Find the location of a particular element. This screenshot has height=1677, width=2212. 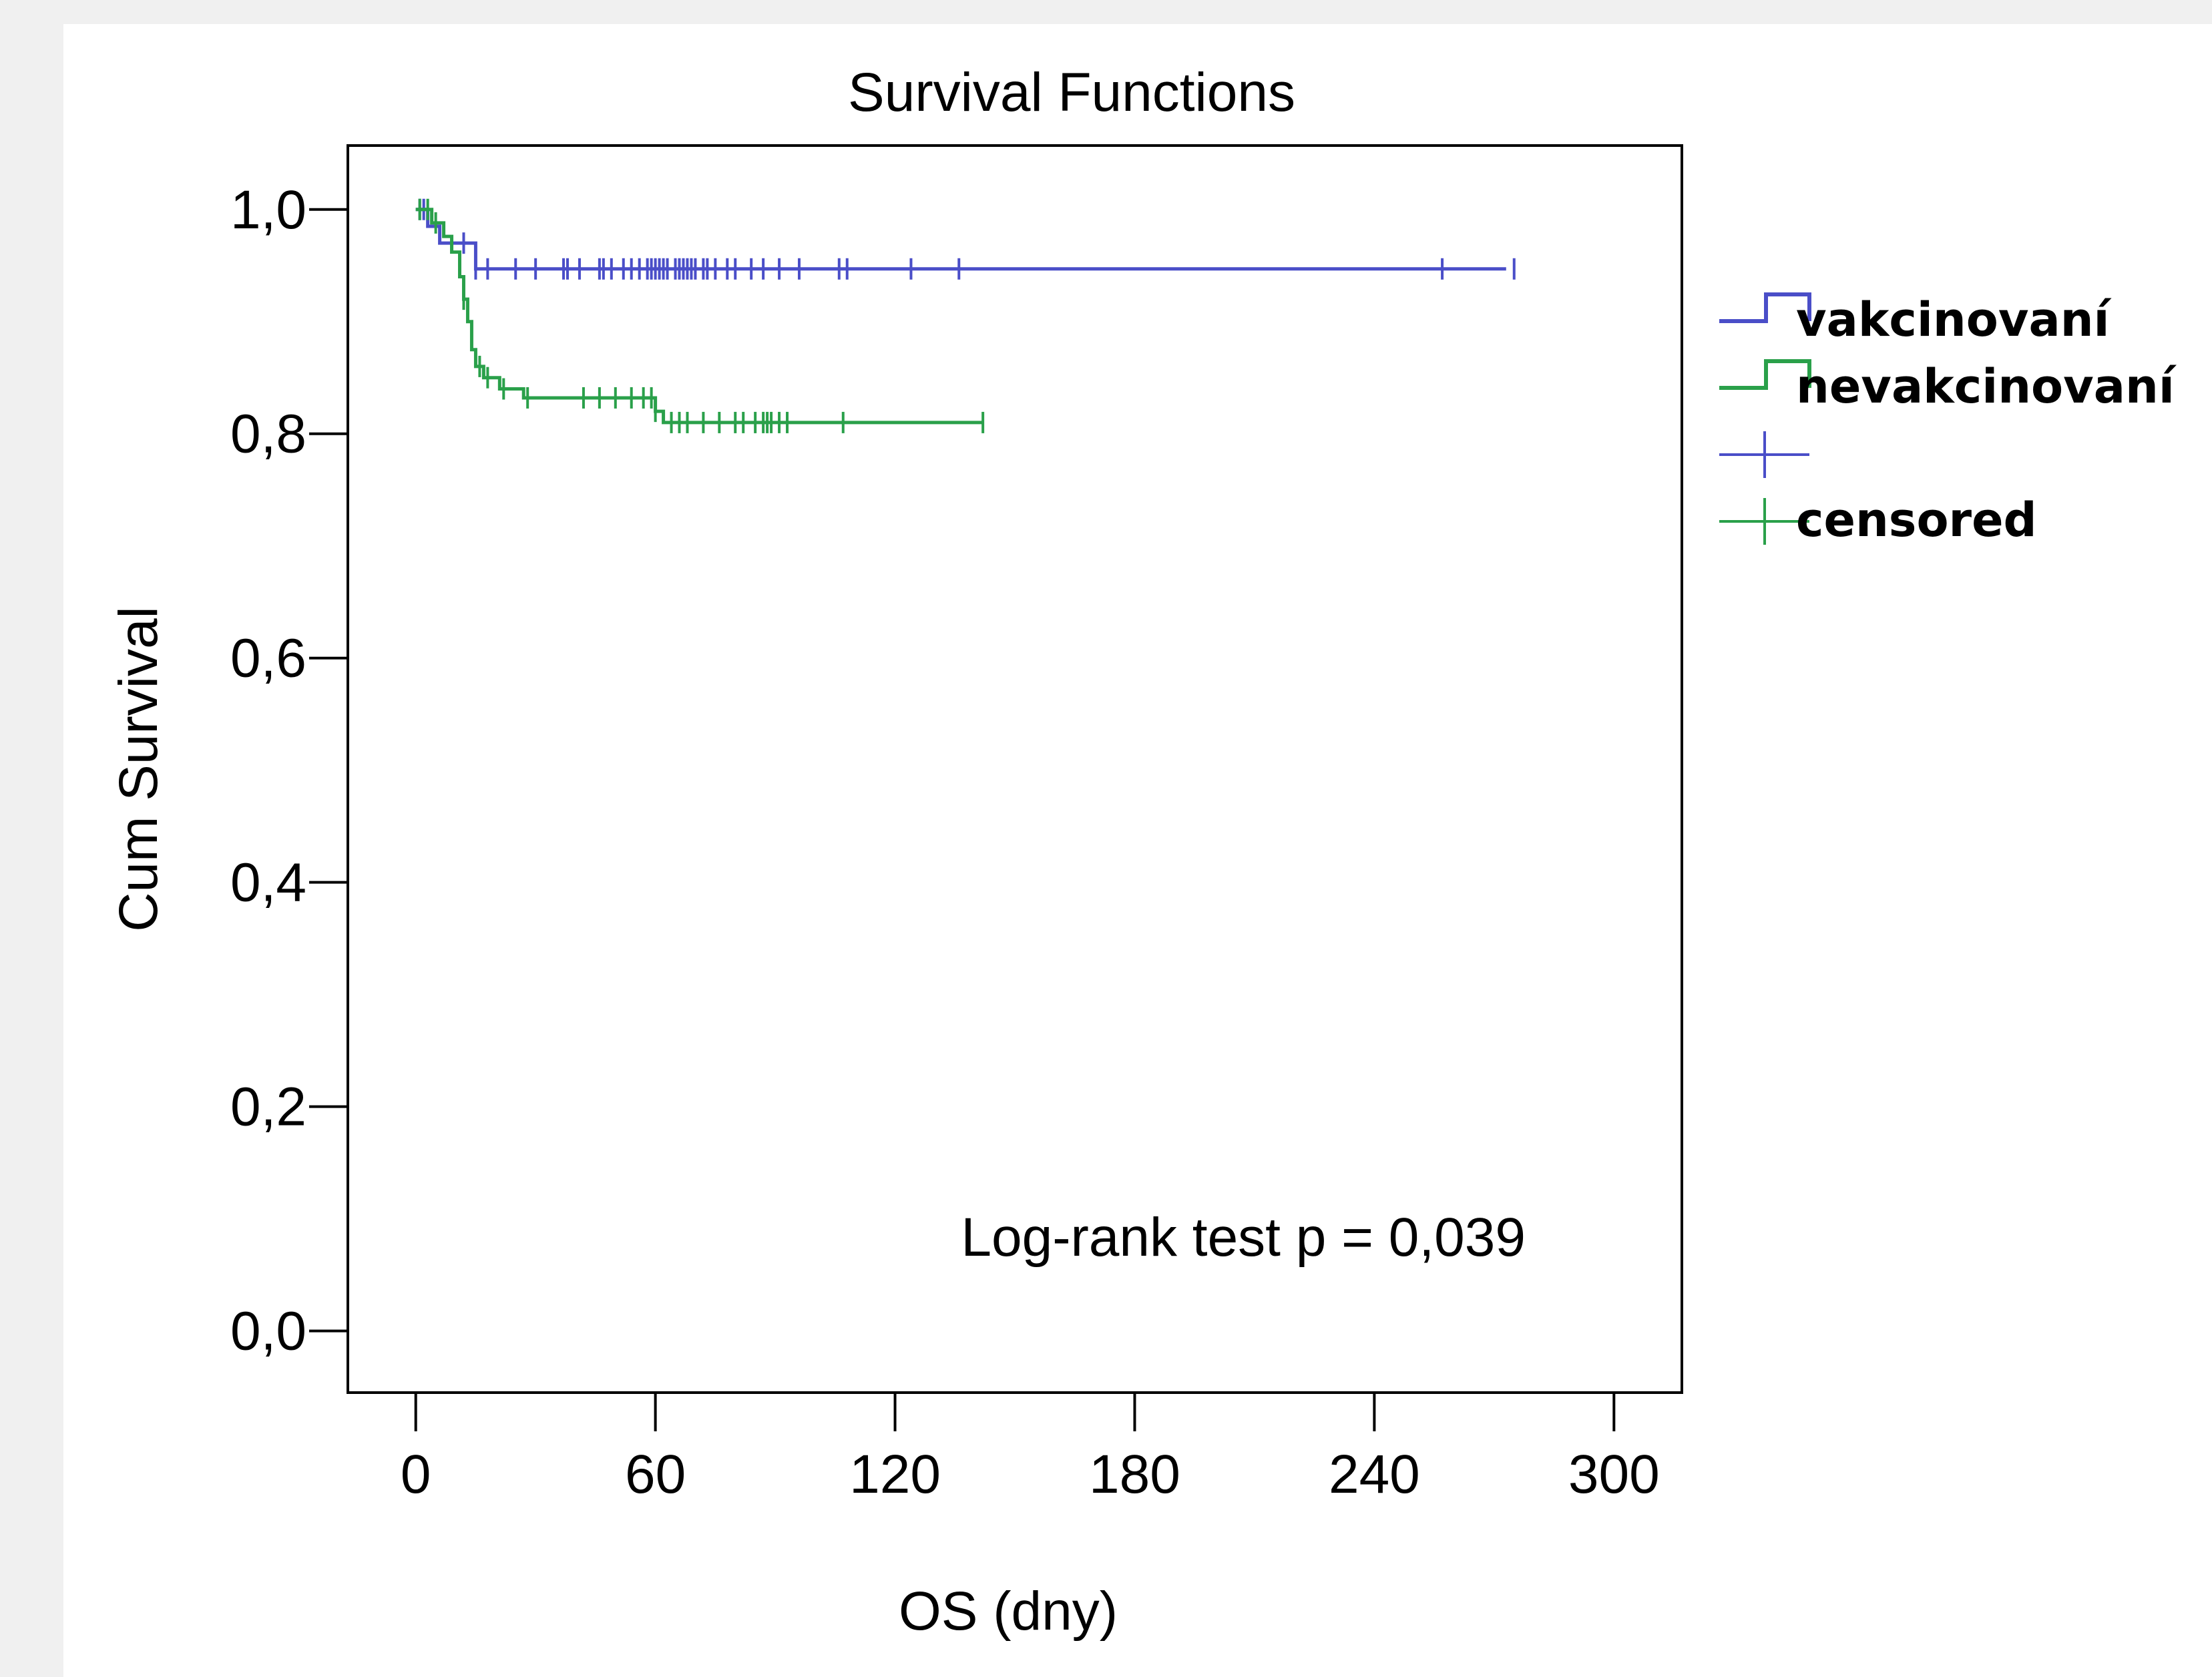

survival-curve-nevakcinovani is located at coordinates (699, 316).